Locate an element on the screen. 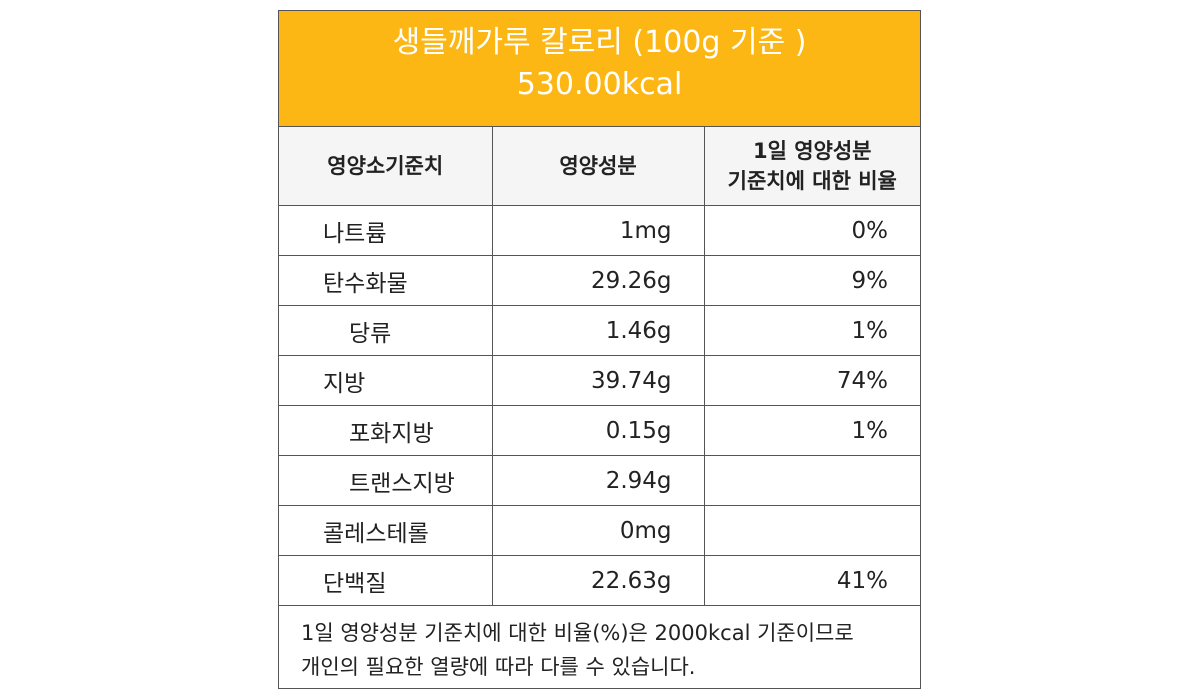 This screenshot has height=700, width=1200. table-row: 탄수화물 29.26g 9% is located at coordinates (599, 280).